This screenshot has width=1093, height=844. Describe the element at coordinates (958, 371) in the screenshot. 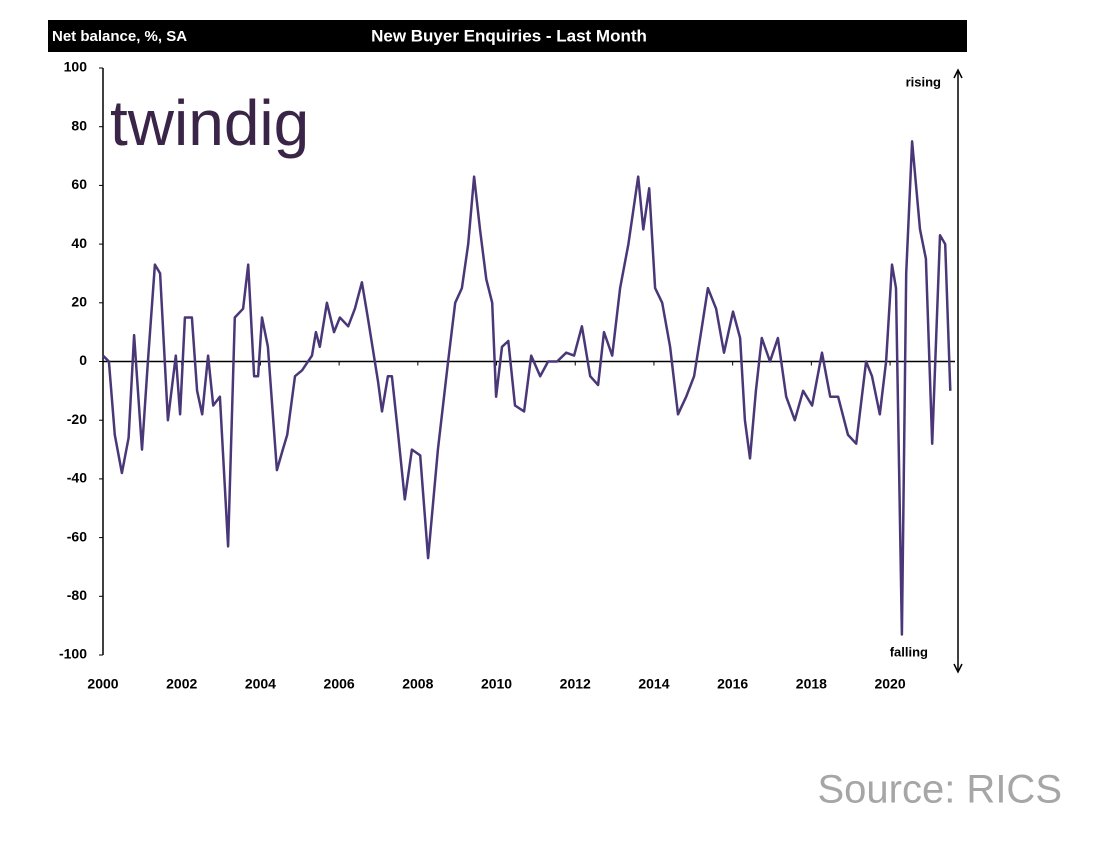

I see `arrow-heads` at that location.